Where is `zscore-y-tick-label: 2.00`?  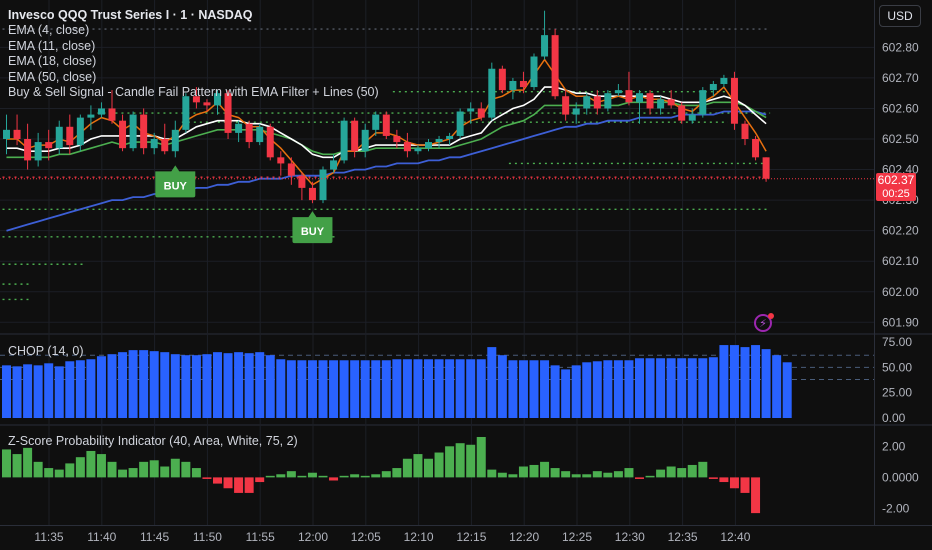
zscore-y-tick-label: 2.00 is located at coordinates (894, 446).